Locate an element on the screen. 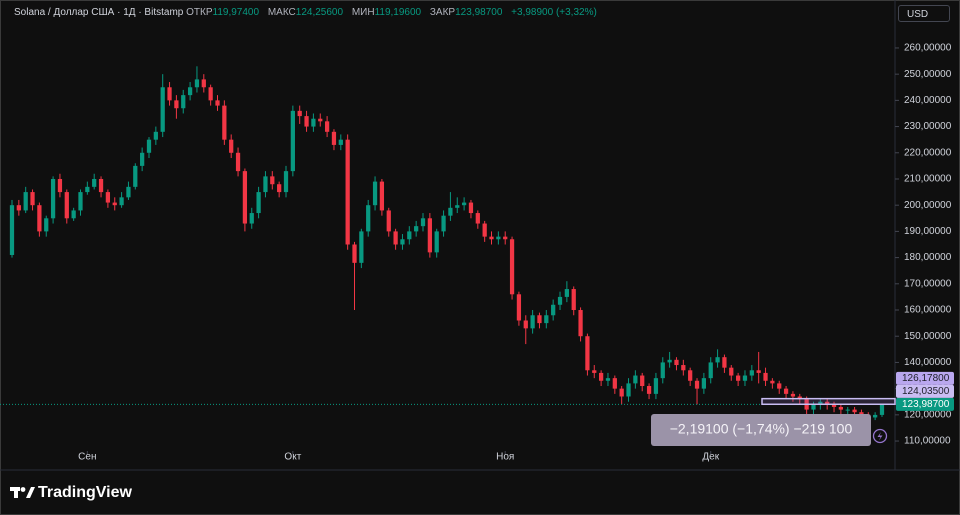  x-tick-label: Окт is located at coordinates (292, 457).